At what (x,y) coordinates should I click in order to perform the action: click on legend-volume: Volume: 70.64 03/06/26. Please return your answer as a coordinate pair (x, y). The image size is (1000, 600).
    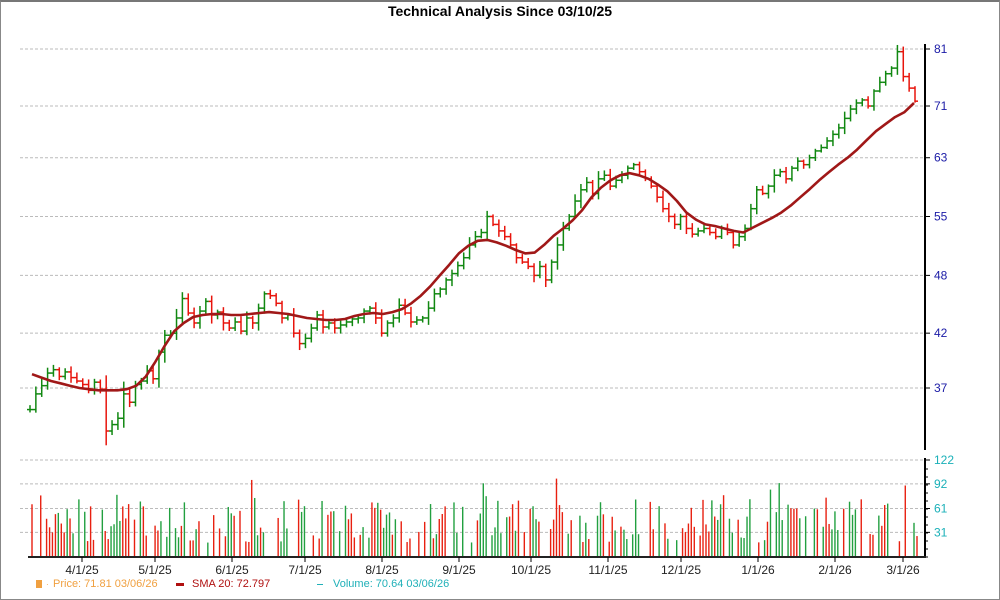
    Looking at the image, I should click on (383, 584).